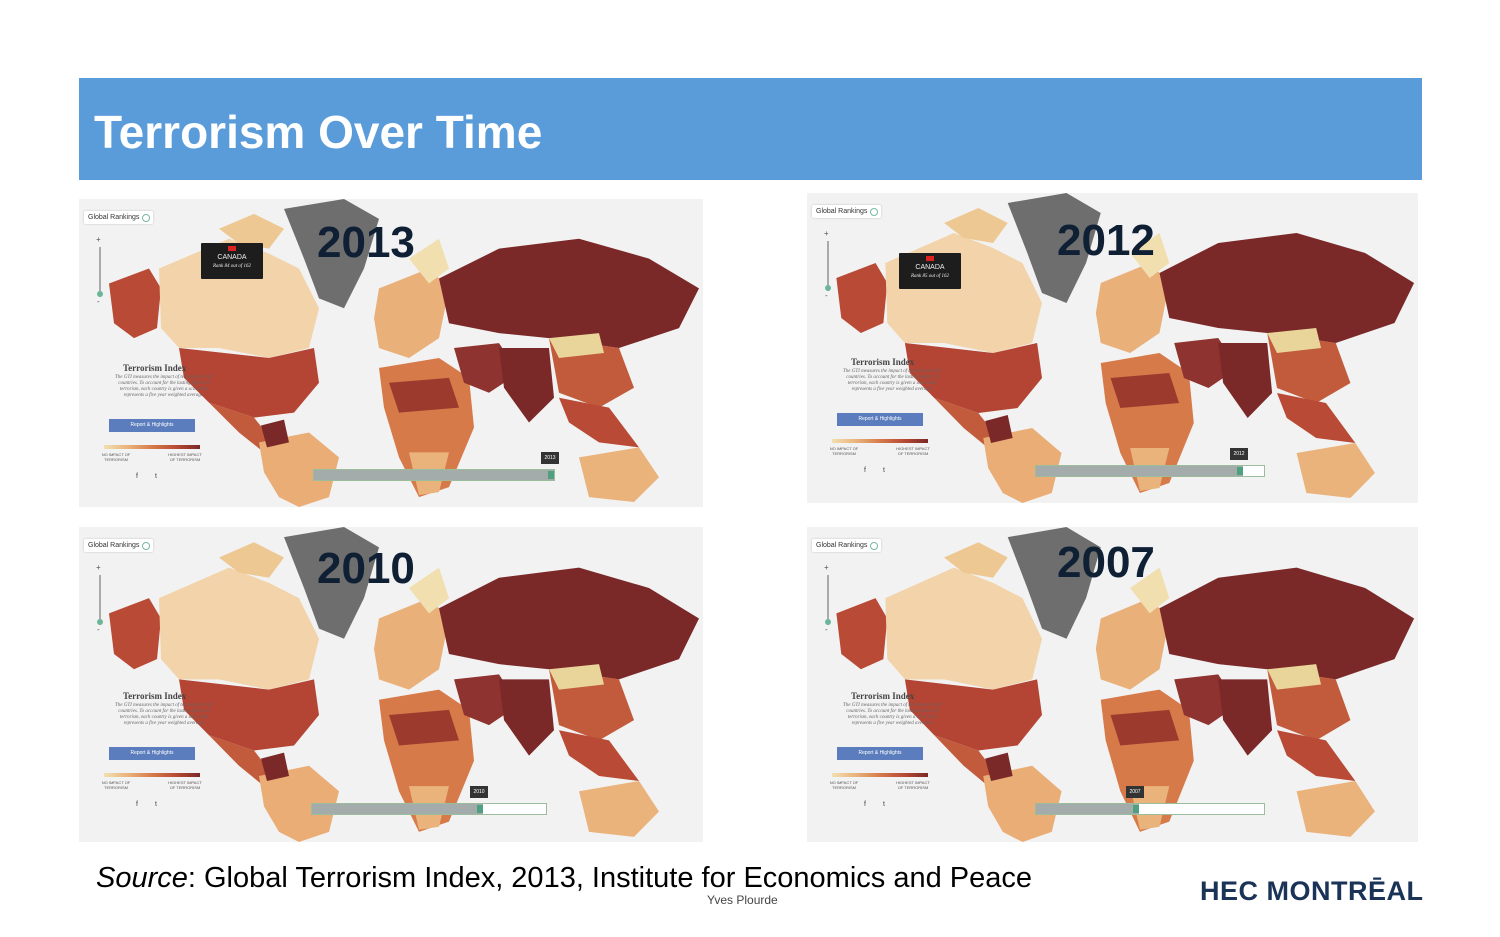  I want to click on slide-title: Terrorism Over Time, so click(318, 132).